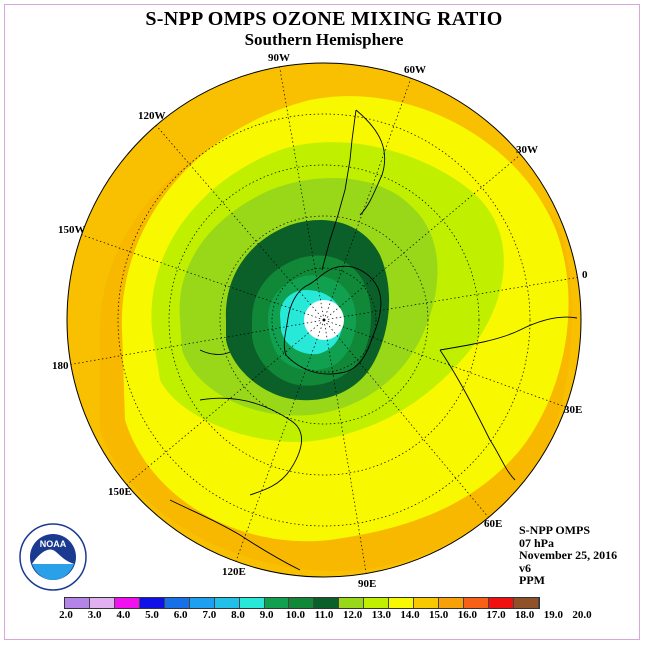 Image resolution: width=648 pixels, height=648 pixels. What do you see at coordinates (381, 615) in the screenshot?
I see `colorbar-tick-label: 13.0` at bounding box center [381, 615].